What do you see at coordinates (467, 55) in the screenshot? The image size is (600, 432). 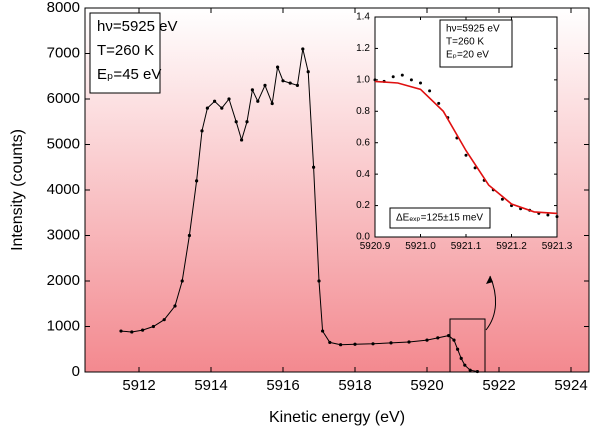 I see `annotation-text: Eₚ=20 eV` at bounding box center [467, 55].